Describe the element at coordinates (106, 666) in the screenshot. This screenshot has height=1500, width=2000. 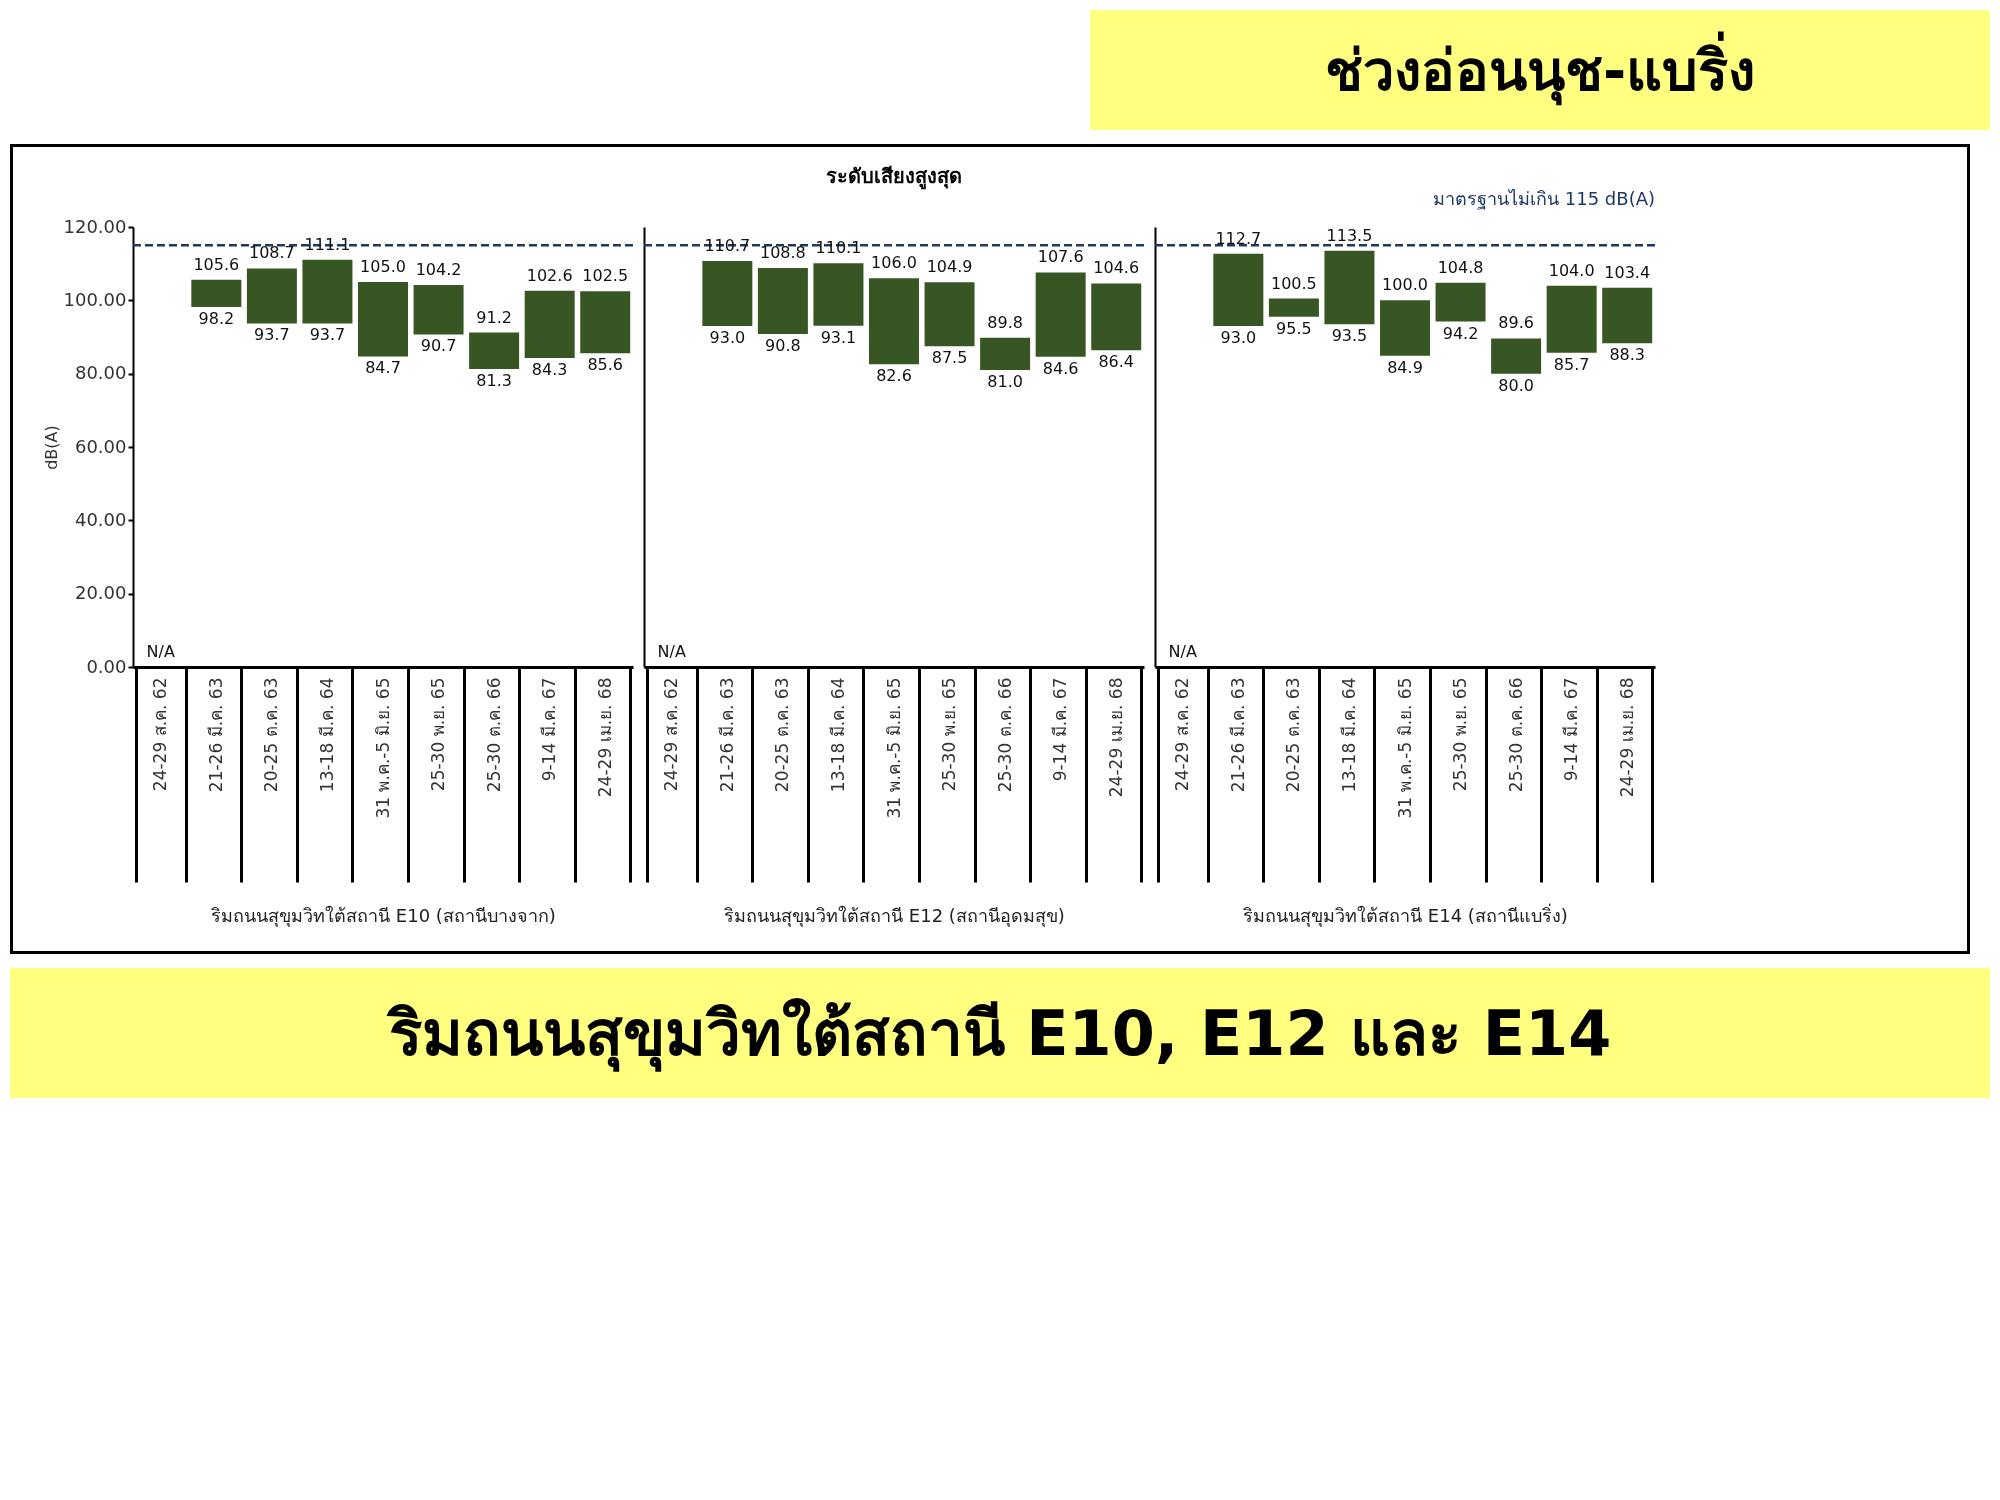
I see `y-tick-label: 0.00` at that location.